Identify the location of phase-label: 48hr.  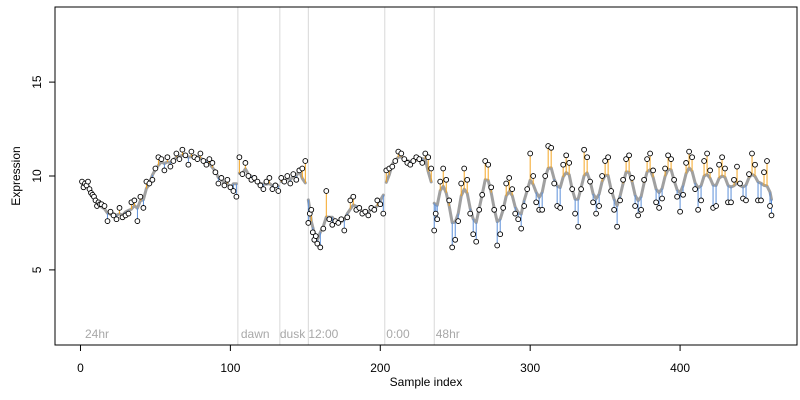
(448, 334).